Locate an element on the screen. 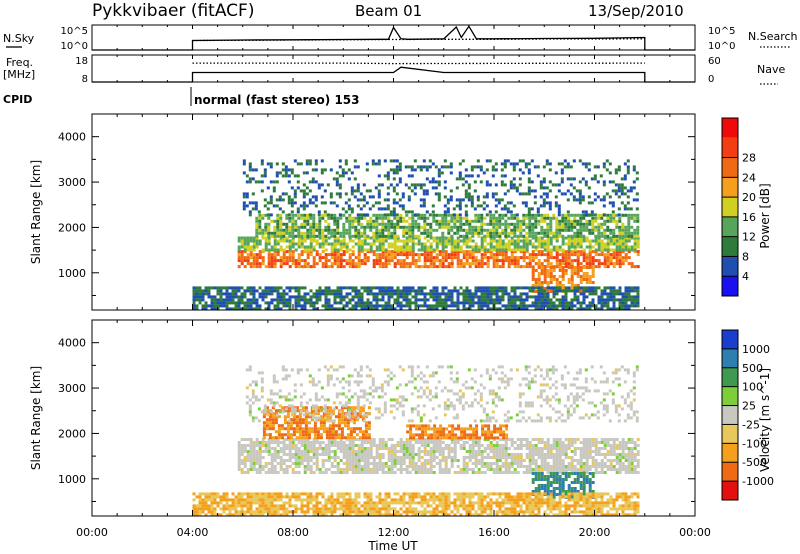 This screenshot has height=554, width=800. nave-label: Nave is located at coordinates (771, 69).